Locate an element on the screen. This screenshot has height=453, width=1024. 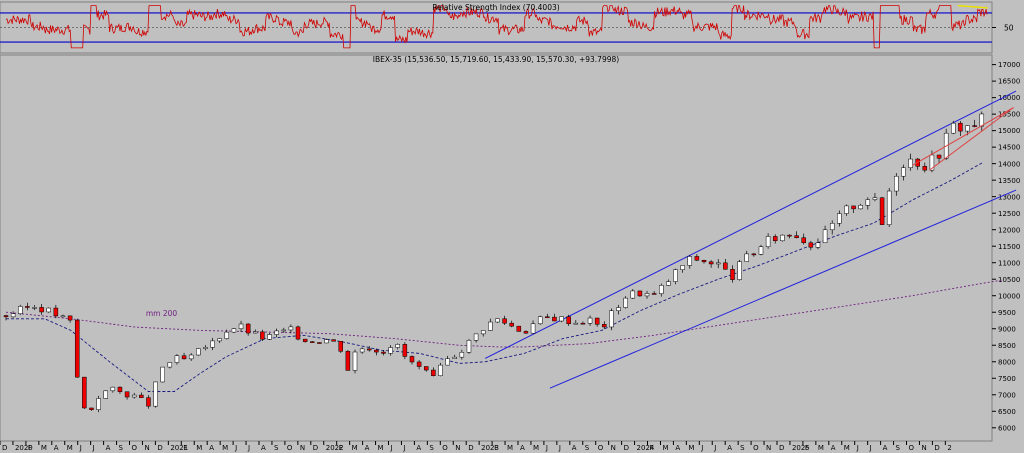
x-tick-label: 2020 is located at coordinates (24, 448).